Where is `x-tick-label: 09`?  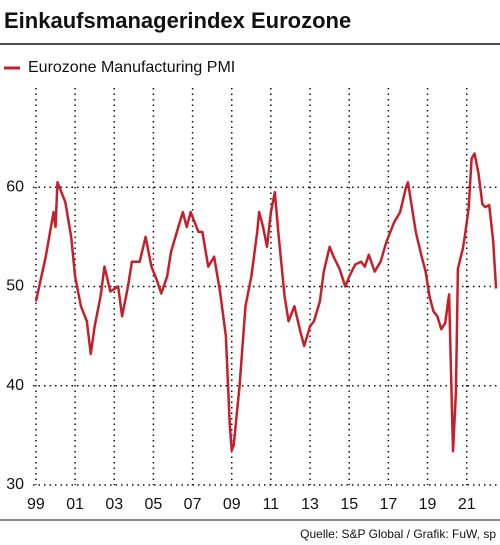 x-tick-label: 09 is located at coordinates (232, 504).